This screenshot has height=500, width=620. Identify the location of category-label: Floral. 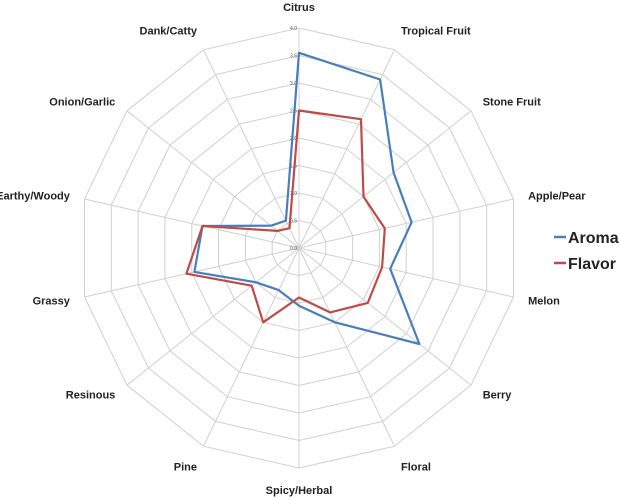
(416, 468).